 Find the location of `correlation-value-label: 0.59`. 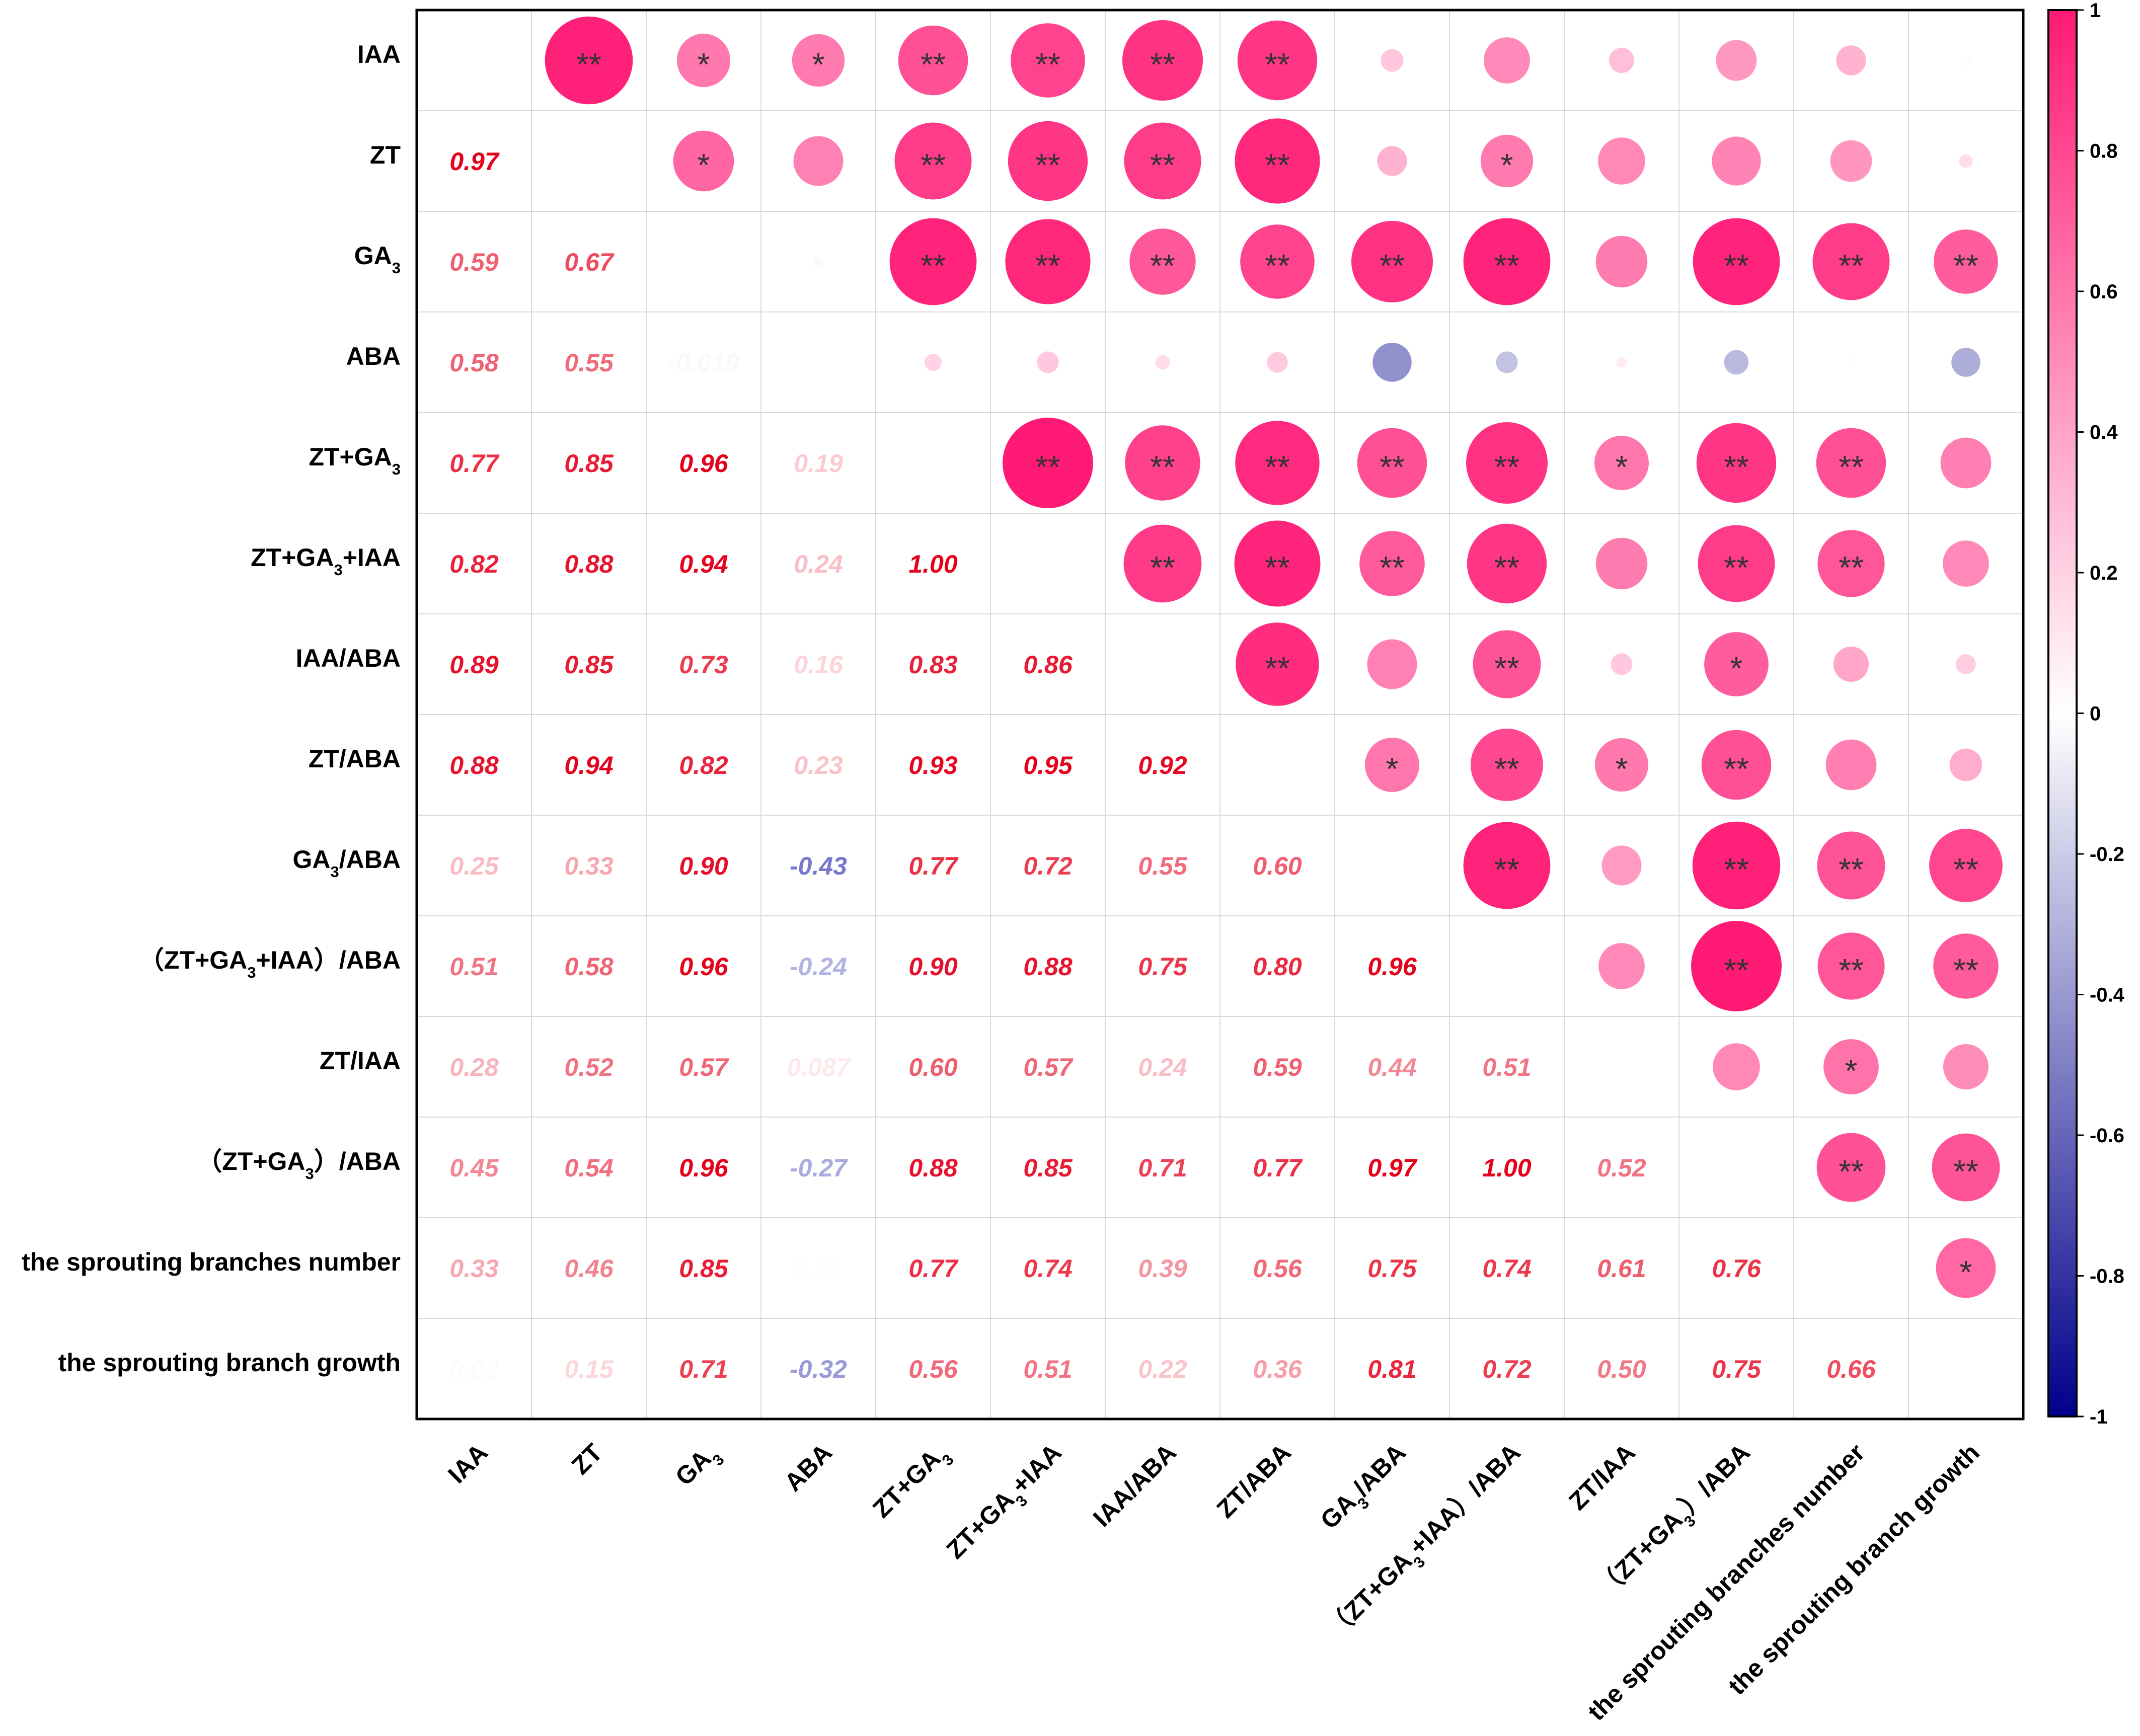

correlation-value-label: 0.59 is located at coordinates (1277, 1067).